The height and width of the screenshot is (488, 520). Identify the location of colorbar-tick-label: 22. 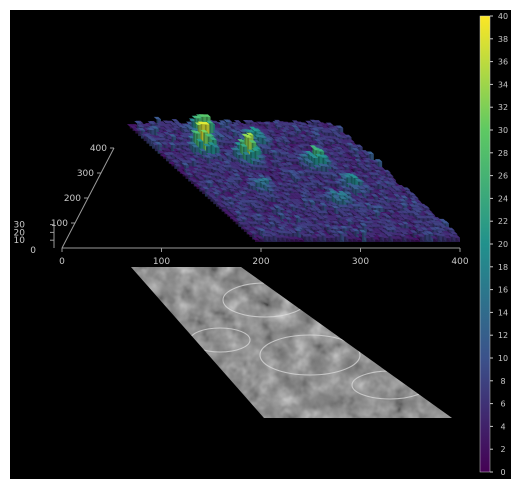
(503, 221).